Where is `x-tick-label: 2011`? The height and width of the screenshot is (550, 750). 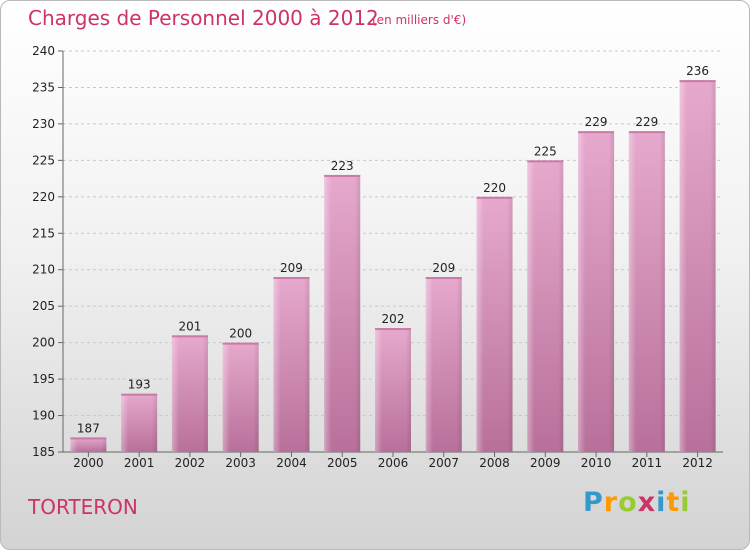
x-tick-label: 2011 is located at coordinates (647, 463).